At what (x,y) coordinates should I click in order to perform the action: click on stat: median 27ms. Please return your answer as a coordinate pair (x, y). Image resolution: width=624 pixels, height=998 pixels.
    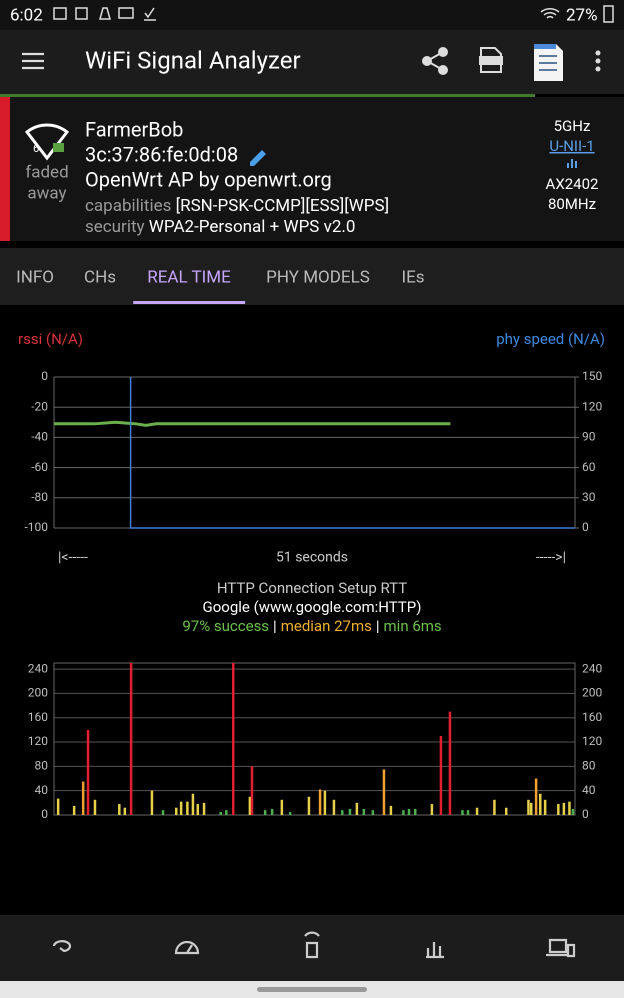
    Looking at the image, I should click on (326, 626).